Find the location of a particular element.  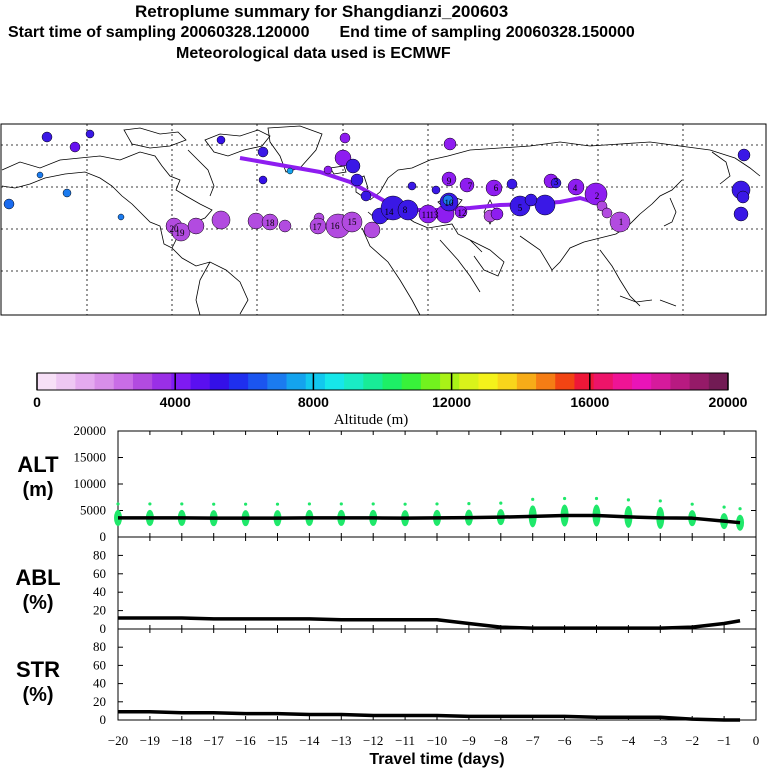

xtick-label: −19 is located at coordinates (150, 740).